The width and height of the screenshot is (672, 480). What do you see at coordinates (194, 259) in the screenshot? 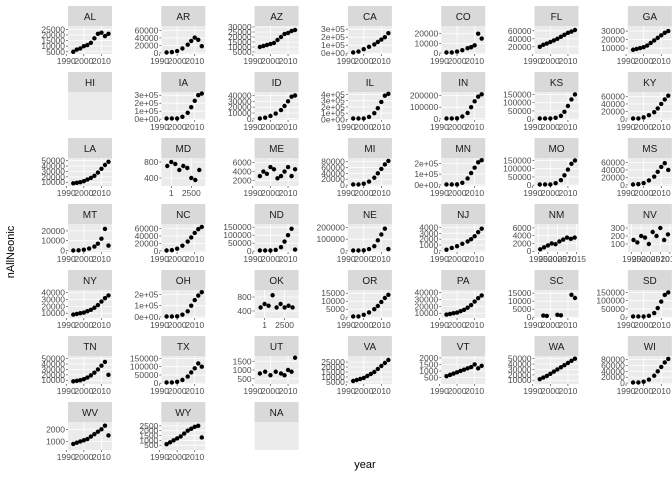
I see `panel-nc-xtick-label: 2010` at bounding box center [194, 259].